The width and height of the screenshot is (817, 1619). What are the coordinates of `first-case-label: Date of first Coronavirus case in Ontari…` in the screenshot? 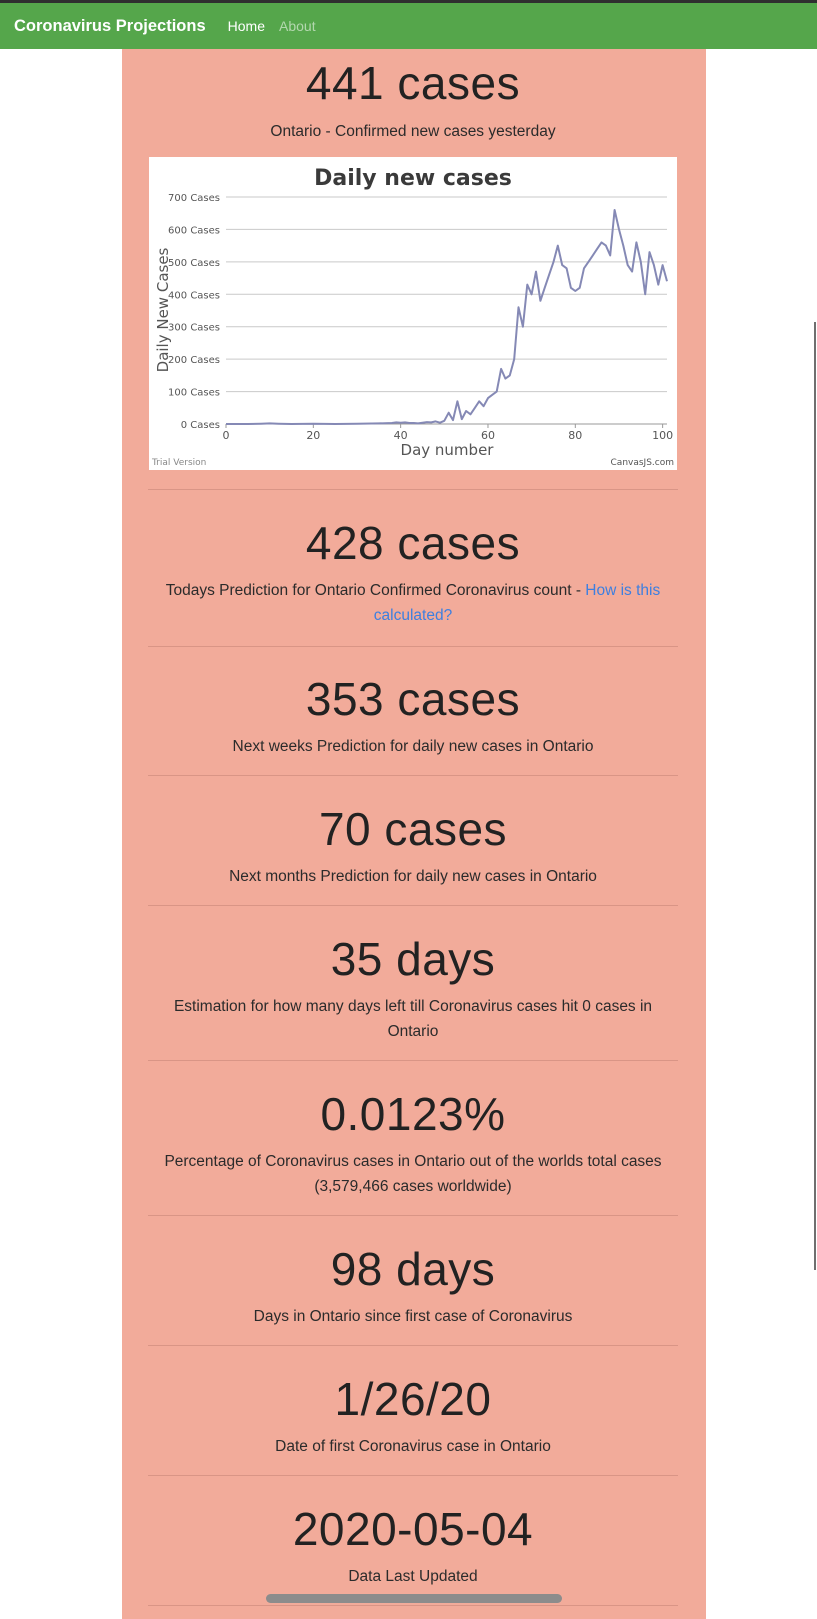 It's located at (413, 1446).